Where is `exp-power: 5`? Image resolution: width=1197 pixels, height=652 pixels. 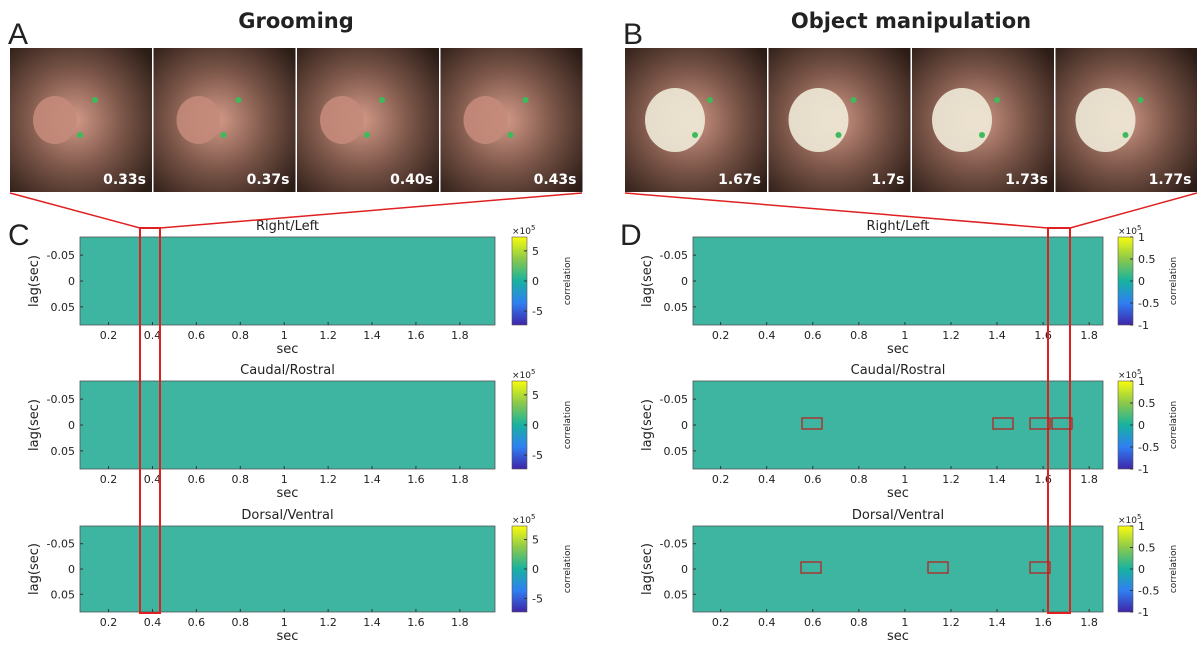 exp-power: 5 is located at coordinates (533, 517).